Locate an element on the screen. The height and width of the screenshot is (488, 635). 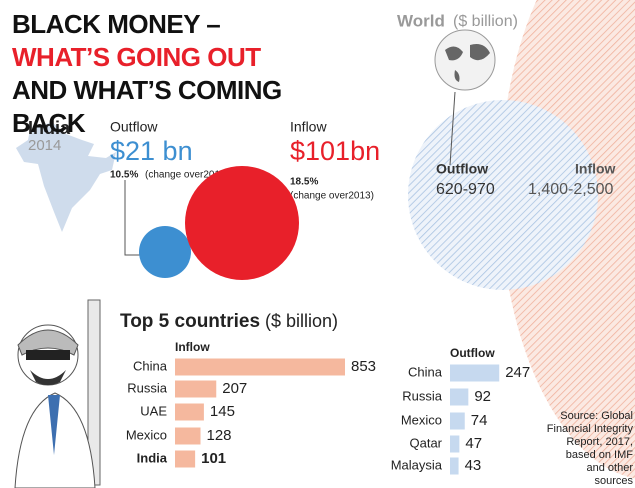
world-outflow-circle is located at coordinates (503, 195).